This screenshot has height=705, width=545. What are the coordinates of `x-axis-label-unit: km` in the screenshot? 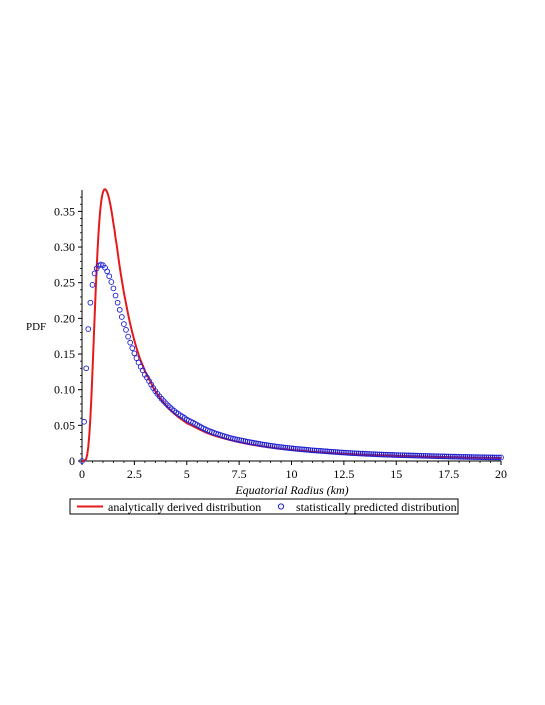 It's located at (338, 490).